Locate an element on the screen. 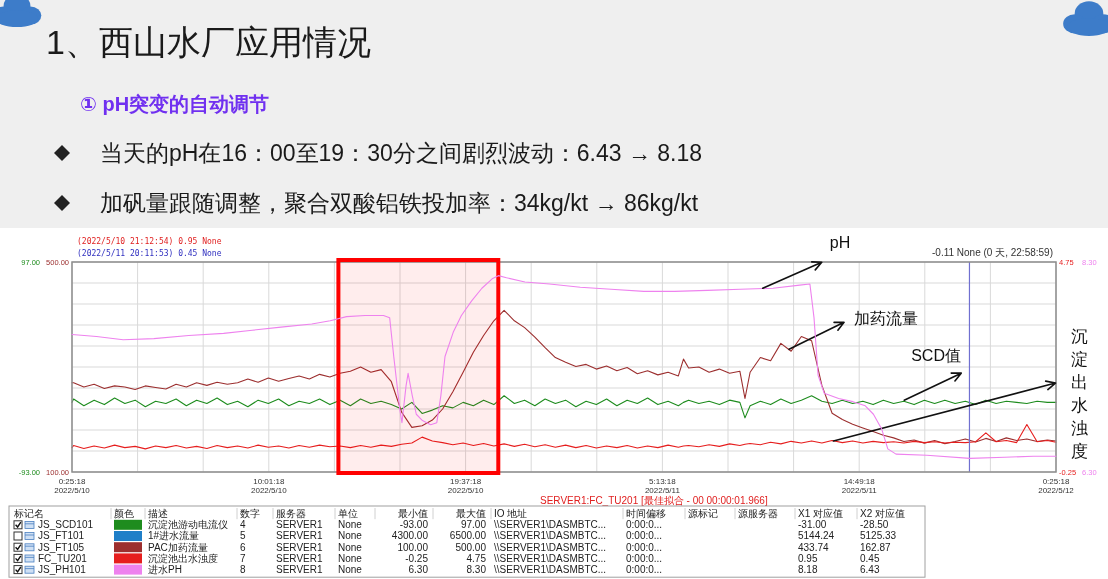  text: 源服务器 is located at coordinates (758, 513).